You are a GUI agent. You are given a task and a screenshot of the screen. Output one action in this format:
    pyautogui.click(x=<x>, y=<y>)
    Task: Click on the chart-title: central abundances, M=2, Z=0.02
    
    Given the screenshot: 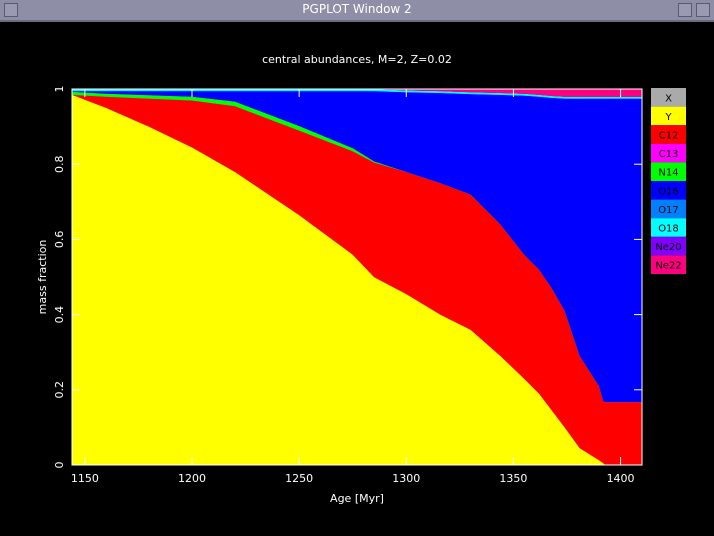 What is the action you would take?
    pyautogui.click(x=357, y=59)
    